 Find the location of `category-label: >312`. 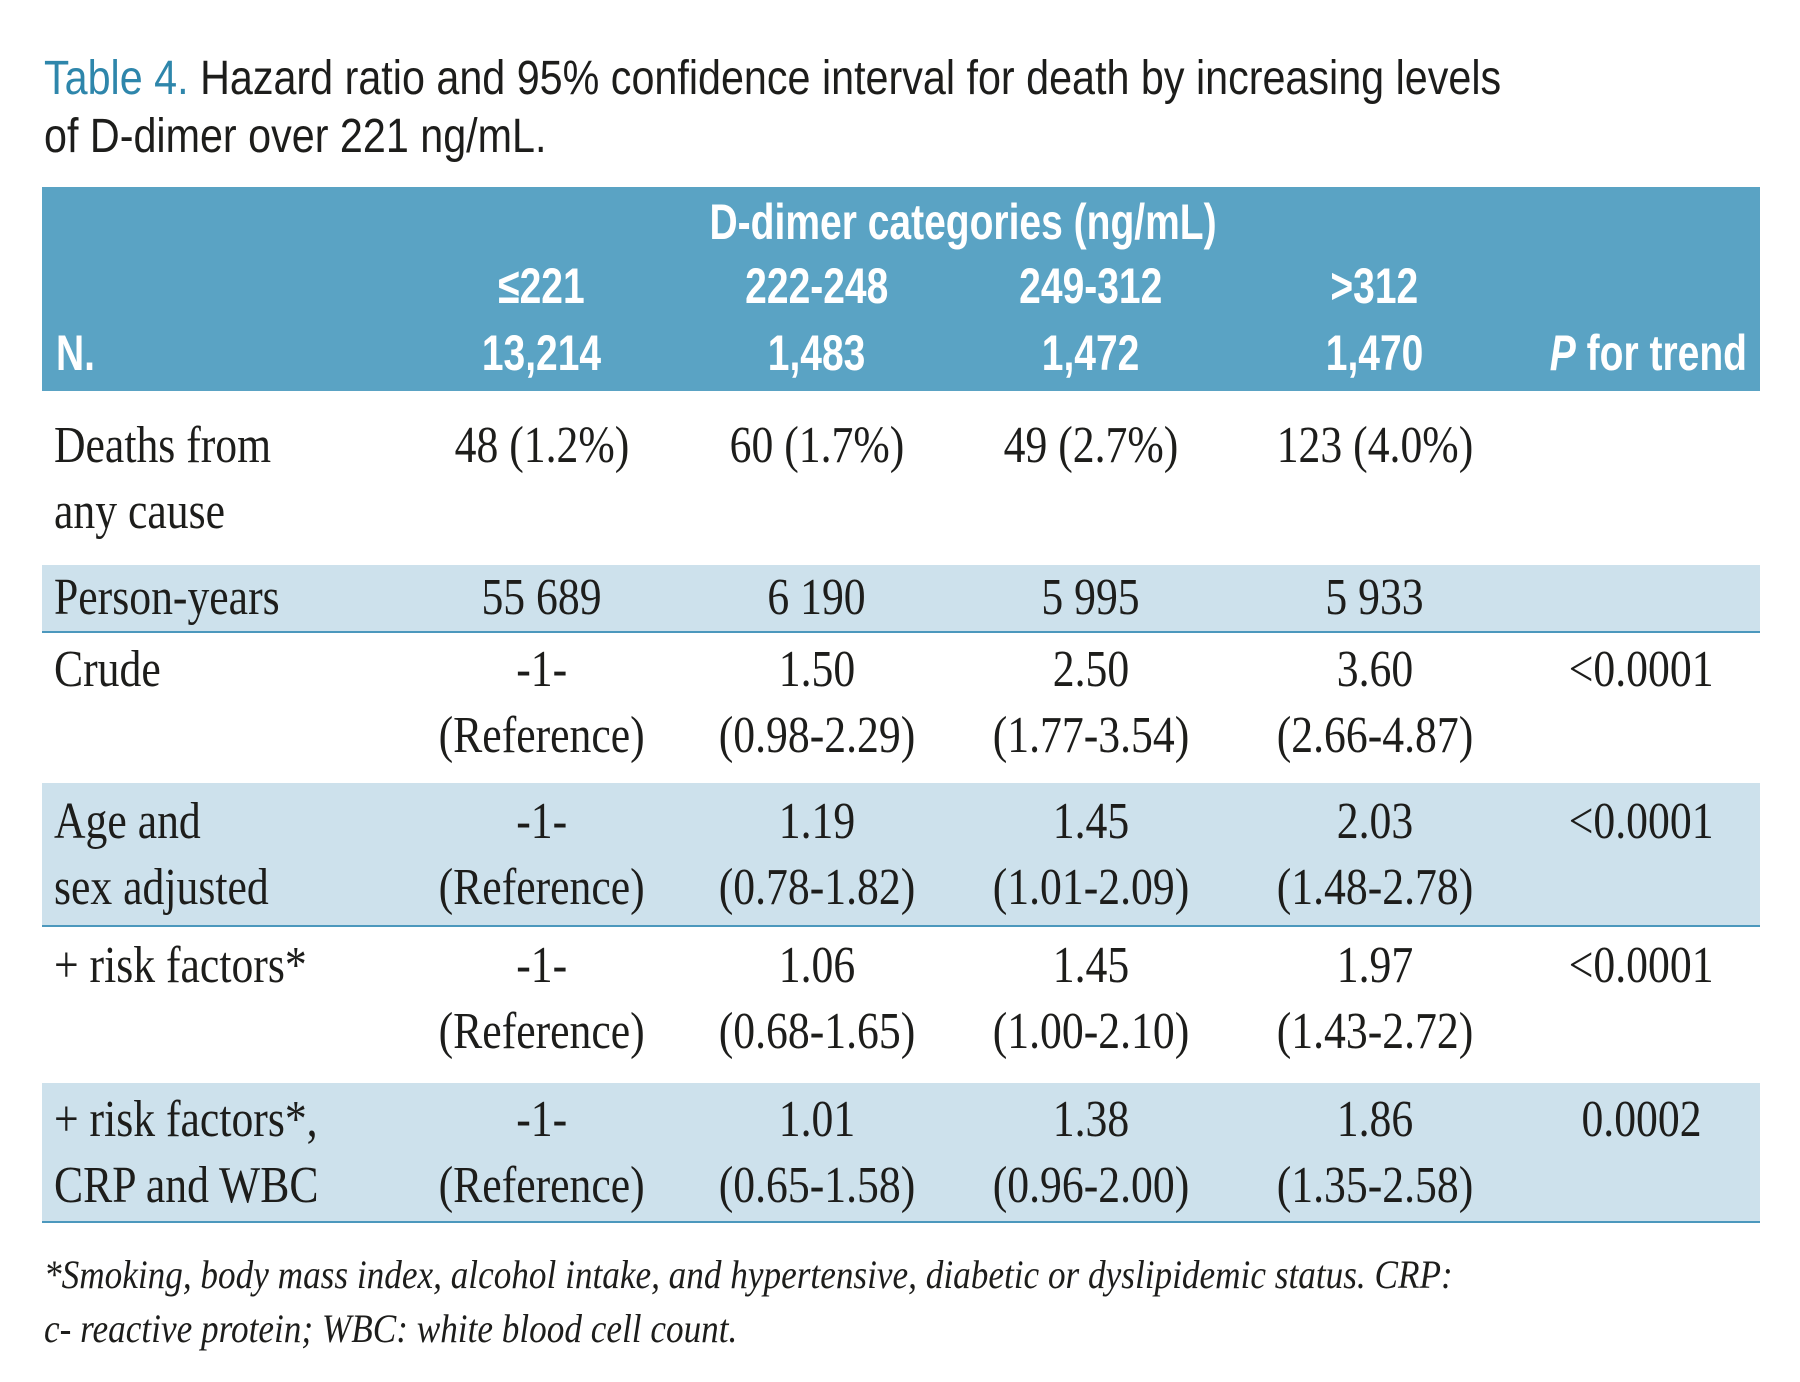

category-label: >312 is located at coordinates (1374, 286).